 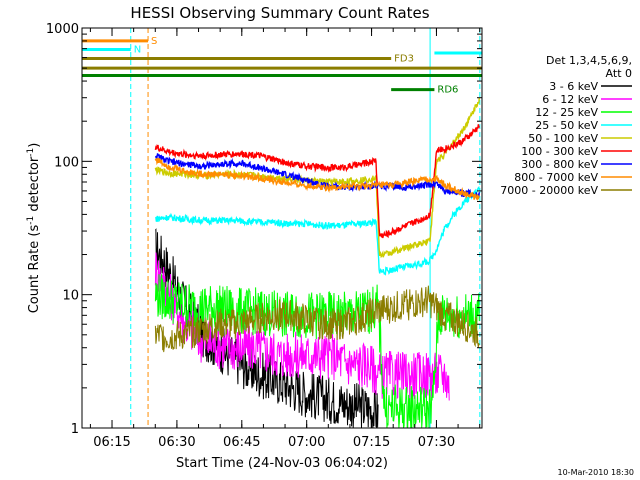 I want to click on x-tick-label-3: 07:00, so click(x=306, y=442).